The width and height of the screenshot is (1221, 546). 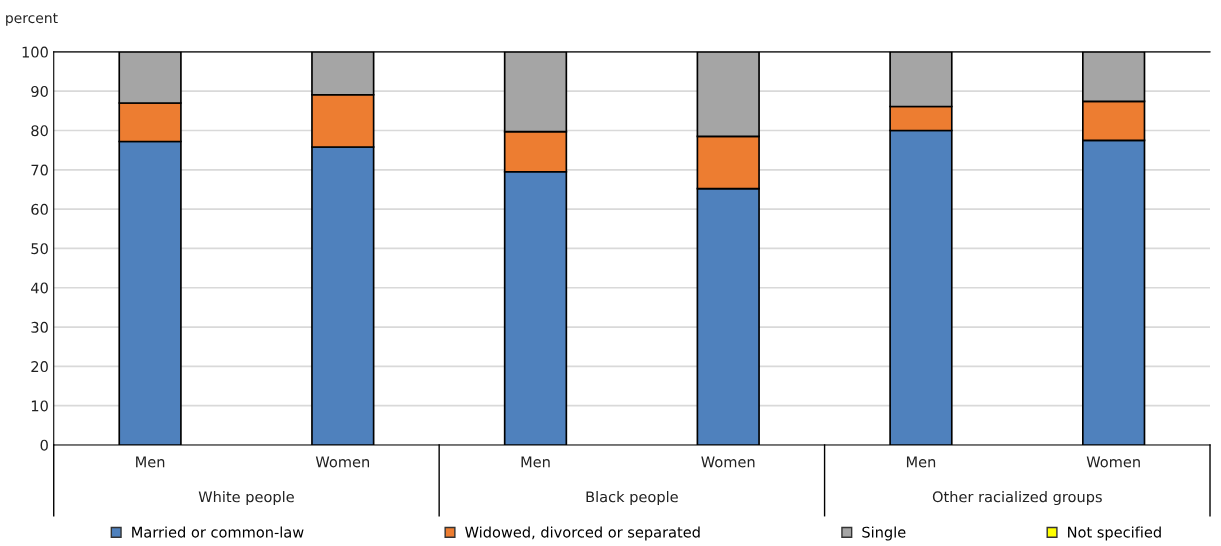 I want to click on y-tick-label: 70, so click(x=39, y=170).